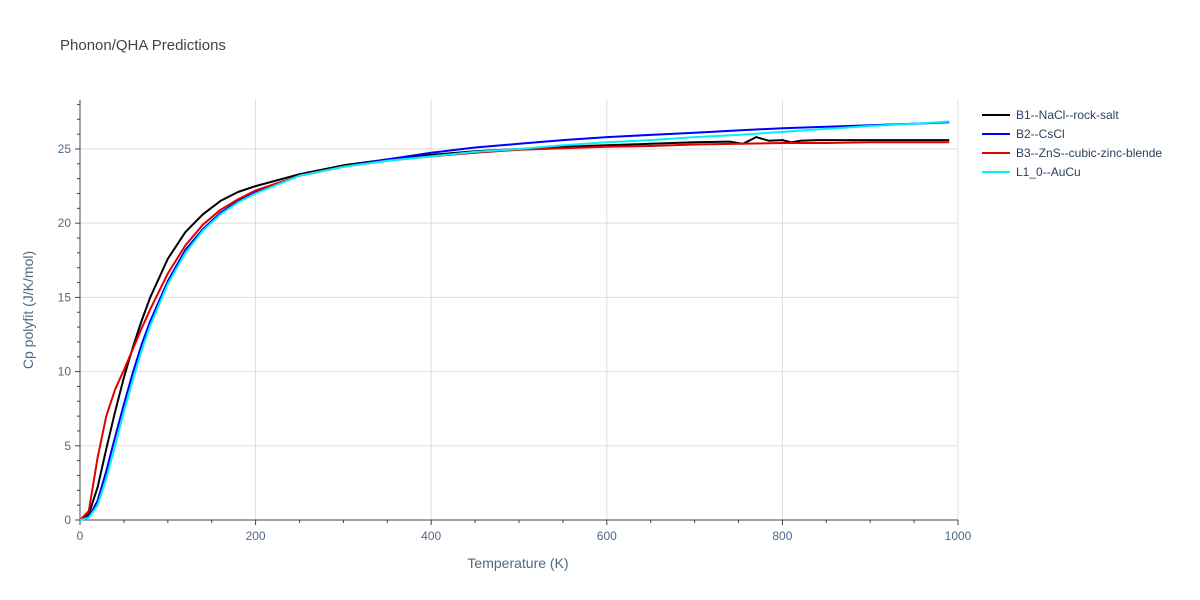  I want to click on y-axis-title: Cp polyfit (J/K/mol), so click(28, 310).